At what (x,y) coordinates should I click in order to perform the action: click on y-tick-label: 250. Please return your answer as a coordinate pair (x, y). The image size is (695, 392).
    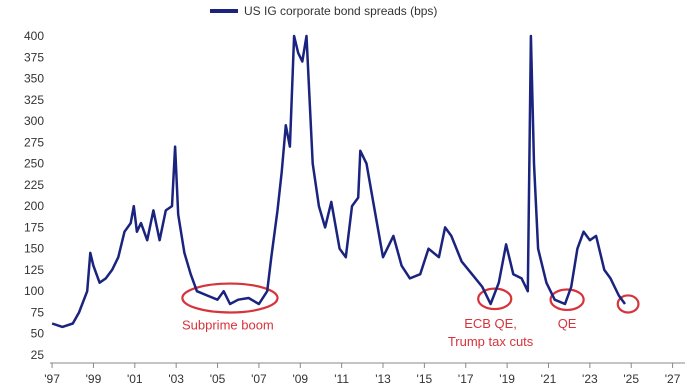
    Looking at the image, I should click on (34, 164).